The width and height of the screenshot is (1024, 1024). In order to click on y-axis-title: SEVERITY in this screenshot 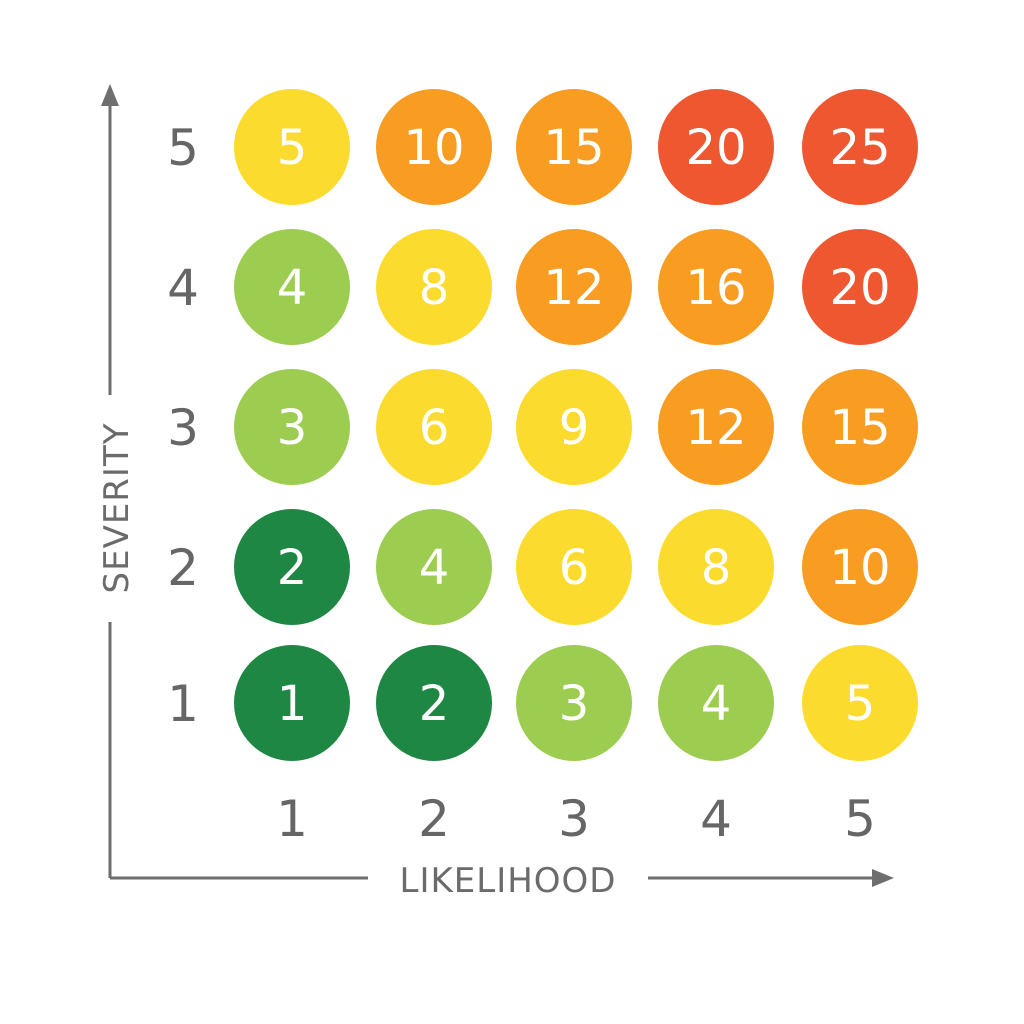, I will do `click(117, 508)`.